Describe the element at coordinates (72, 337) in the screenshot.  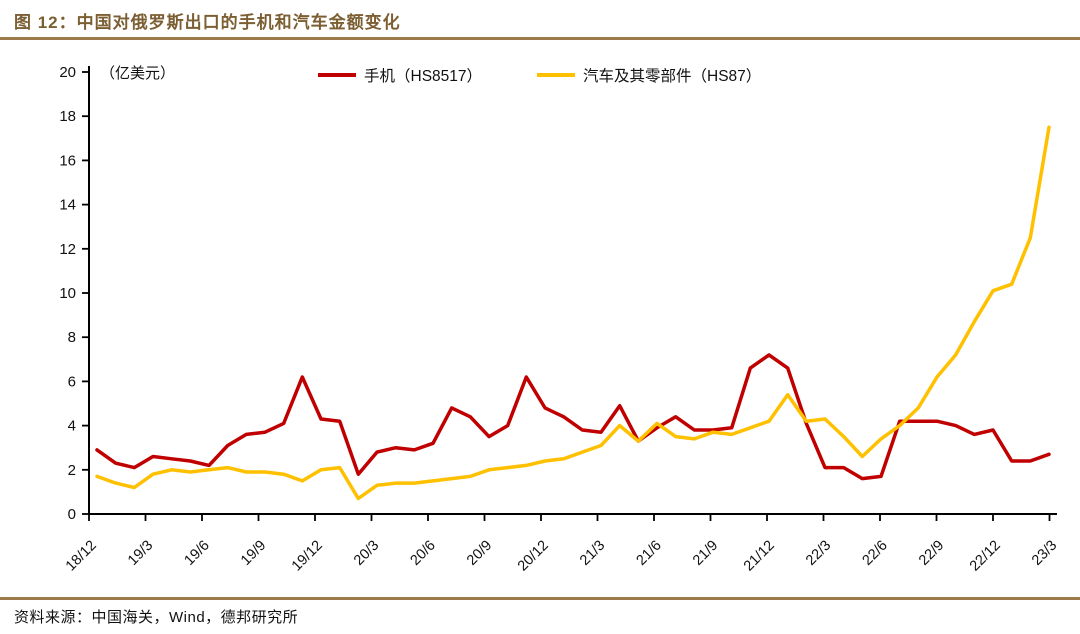
I see `y-tick-label: 8` at that location.